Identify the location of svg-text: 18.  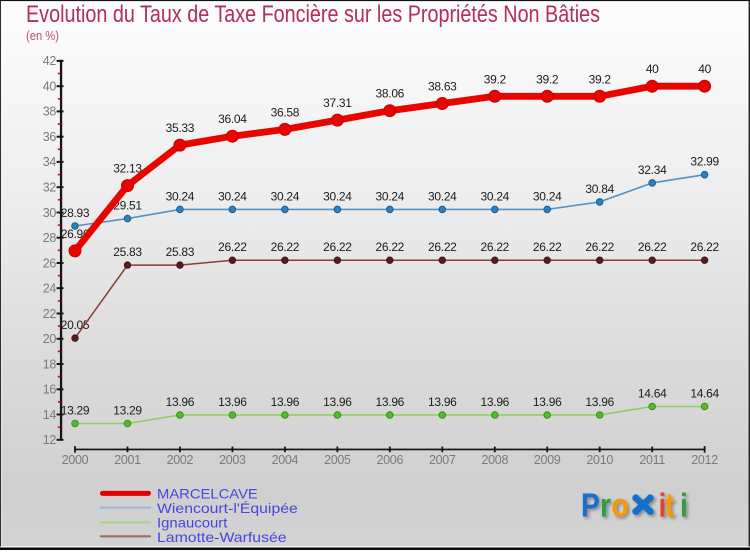
(50, 364).